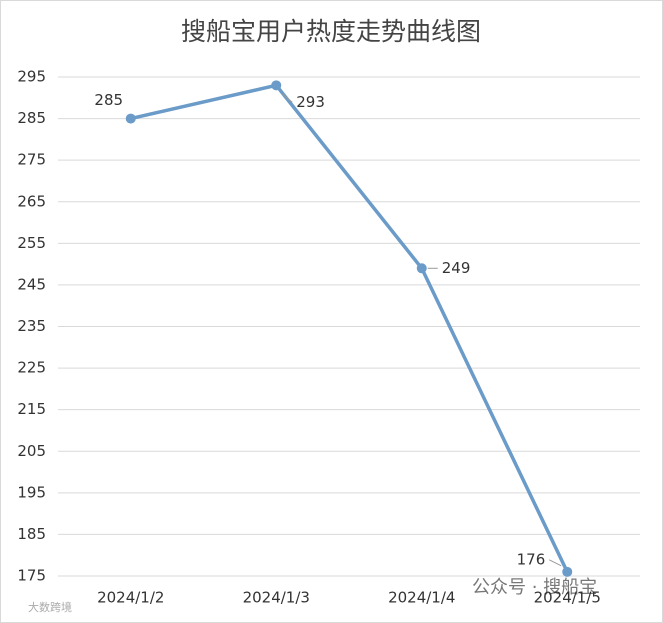 The height and width of the screenshot is (623, 663). I want to click on y-tick-label: 265, so click(31, 201).